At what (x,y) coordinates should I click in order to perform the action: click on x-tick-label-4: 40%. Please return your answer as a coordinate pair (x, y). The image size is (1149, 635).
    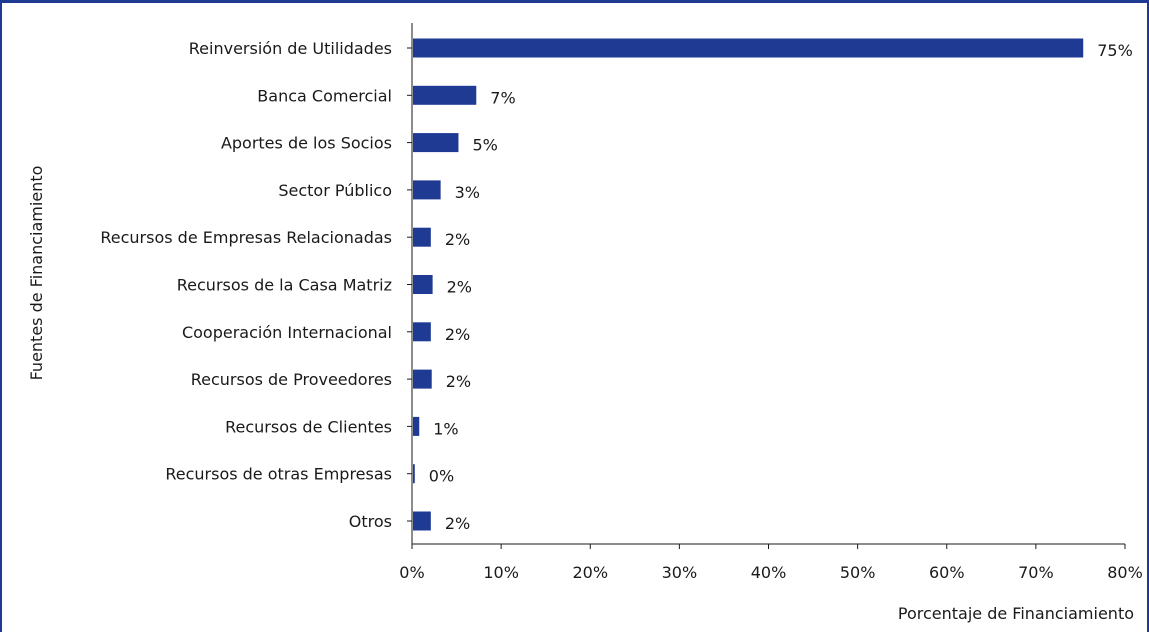
    Looking at the image, I should click on (769, 572).